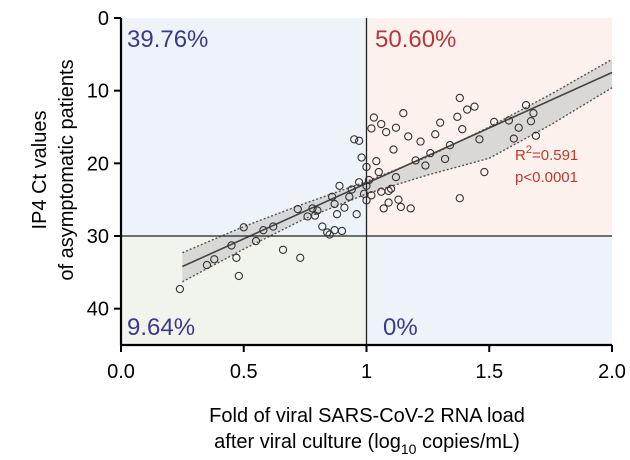 The height and width of the screenshot is (460, 630). What do you see at coordinates (103, 19) in the screenshot?
I see `y-tick-label: 0` at bounding box center [103, 19].